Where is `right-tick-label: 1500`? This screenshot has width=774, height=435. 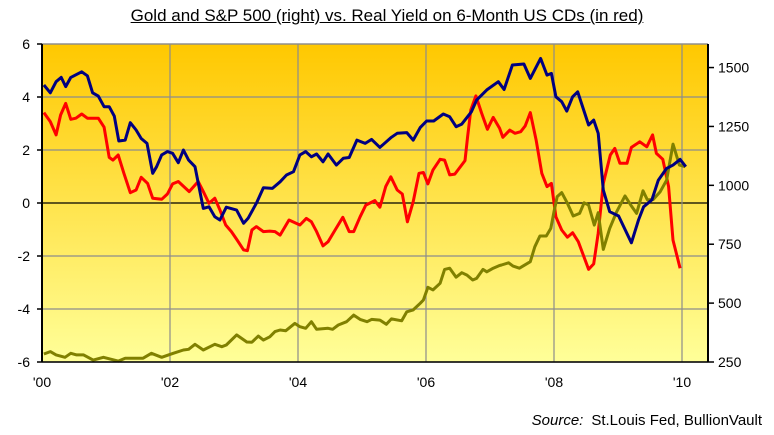 right-tick-label: 1500 is located at coordinates (733, 68).